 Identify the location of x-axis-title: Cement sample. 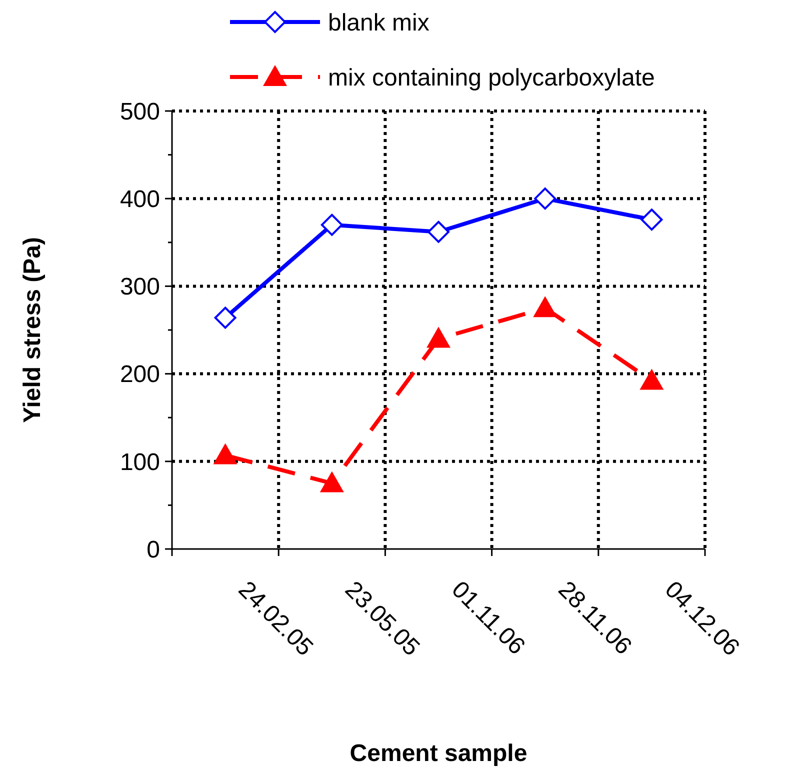
(439, 753).